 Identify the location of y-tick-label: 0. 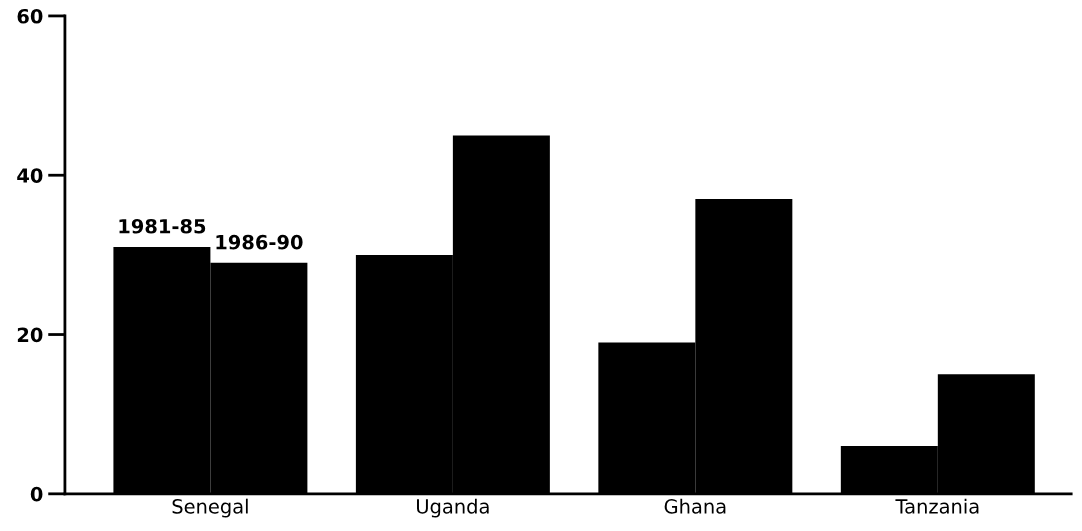
(36, 494).